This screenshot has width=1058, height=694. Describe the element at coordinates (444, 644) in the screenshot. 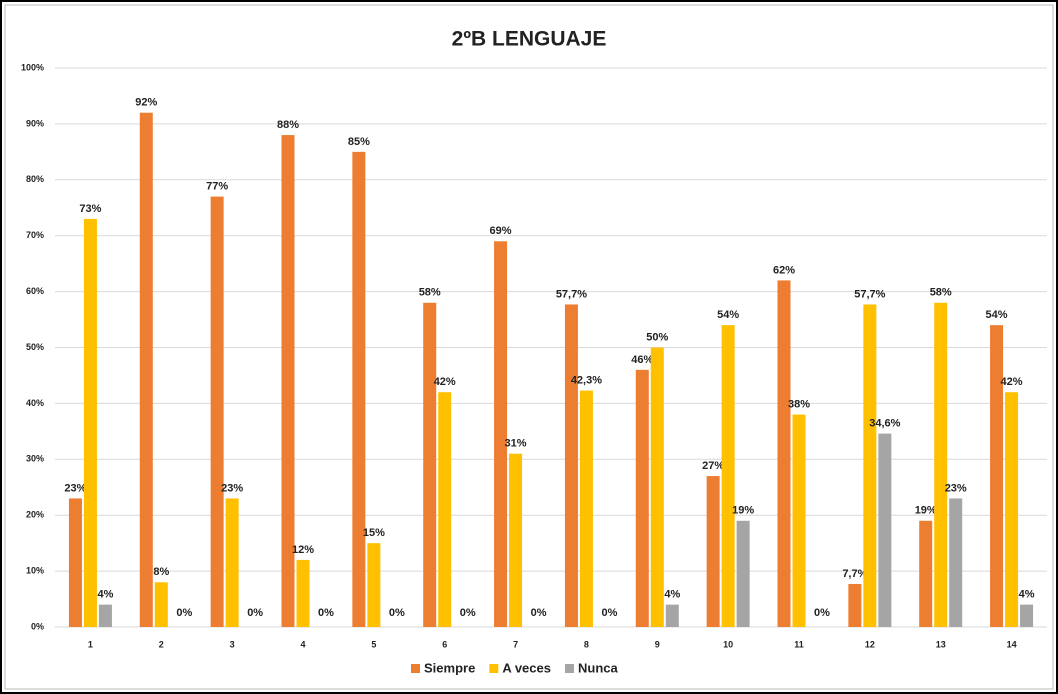

I see `x-tick-label: 6` at that location.